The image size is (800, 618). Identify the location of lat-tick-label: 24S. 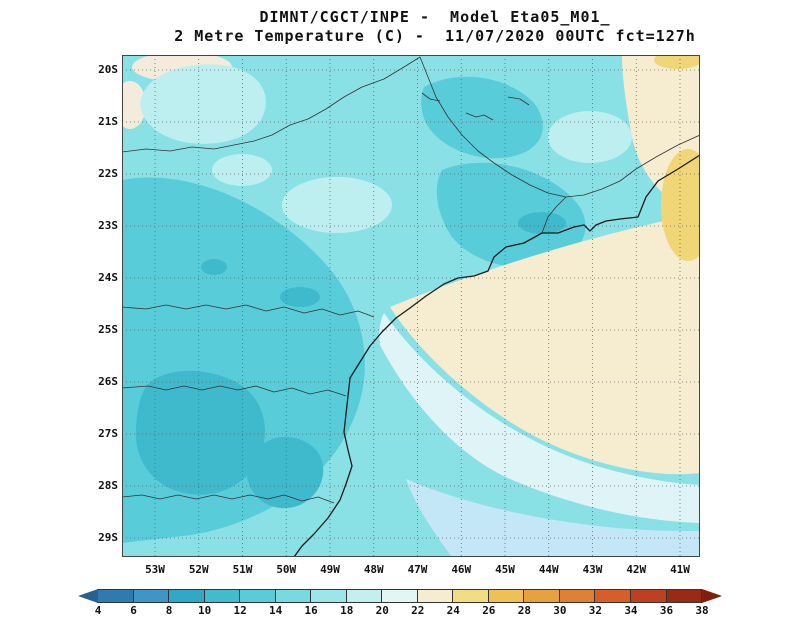
(108, 277).